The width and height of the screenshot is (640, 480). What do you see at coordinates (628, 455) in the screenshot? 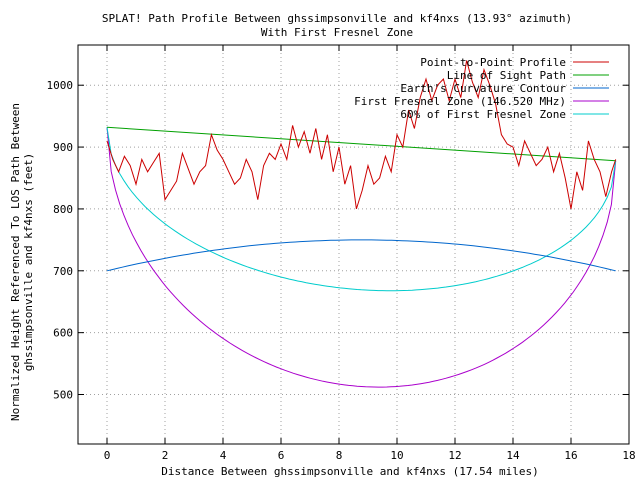
I see `x-tick-label: 18` at bounding box center [628, 455].